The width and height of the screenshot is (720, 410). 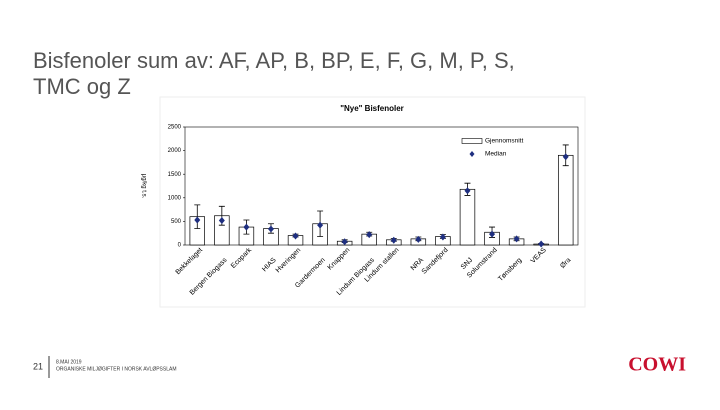 What do you see at coordinates (82, 86) in the screenshot?
I see `slide-title: TMC og Z` at bounding box center [82, 86].